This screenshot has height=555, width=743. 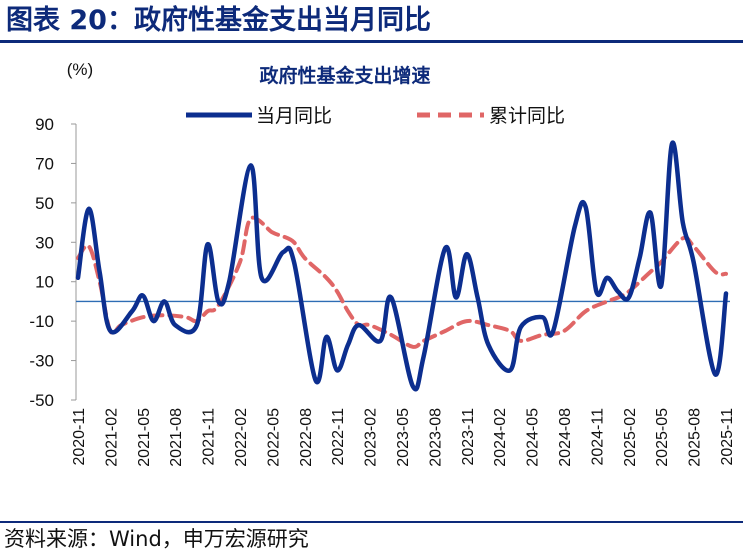 I want to click on figure-header: 图表 20：政府性基金支出当月同比, so click(x=371, y=22).